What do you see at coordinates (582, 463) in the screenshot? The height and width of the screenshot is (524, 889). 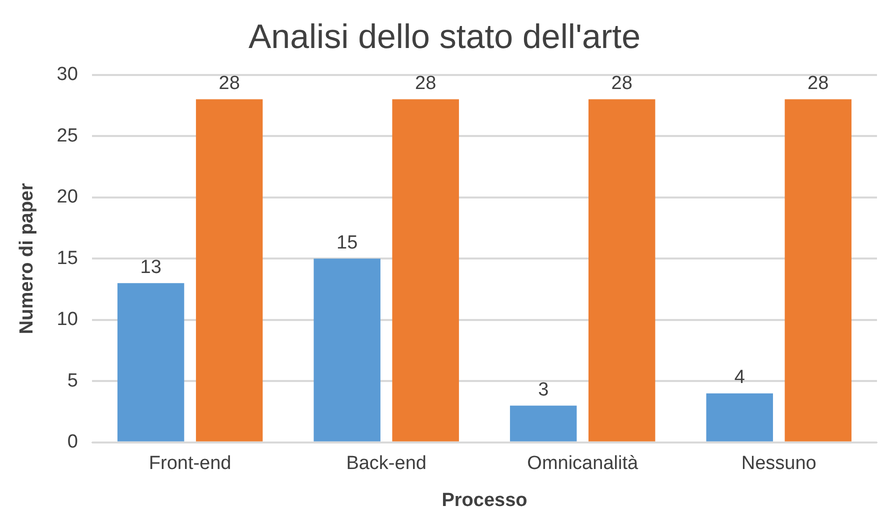 I see `x-tick-label: Omnicanalità` at bounding box center [582, 463].